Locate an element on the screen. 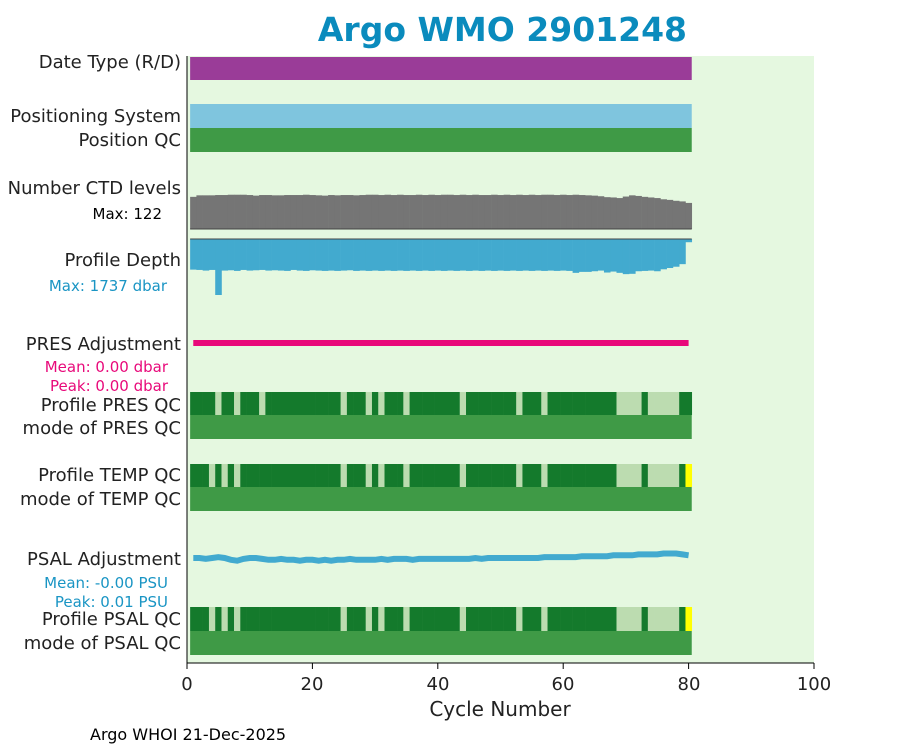 The image size is (900, 750). x-tick-label: 20 is located at coordinates (312, 684).